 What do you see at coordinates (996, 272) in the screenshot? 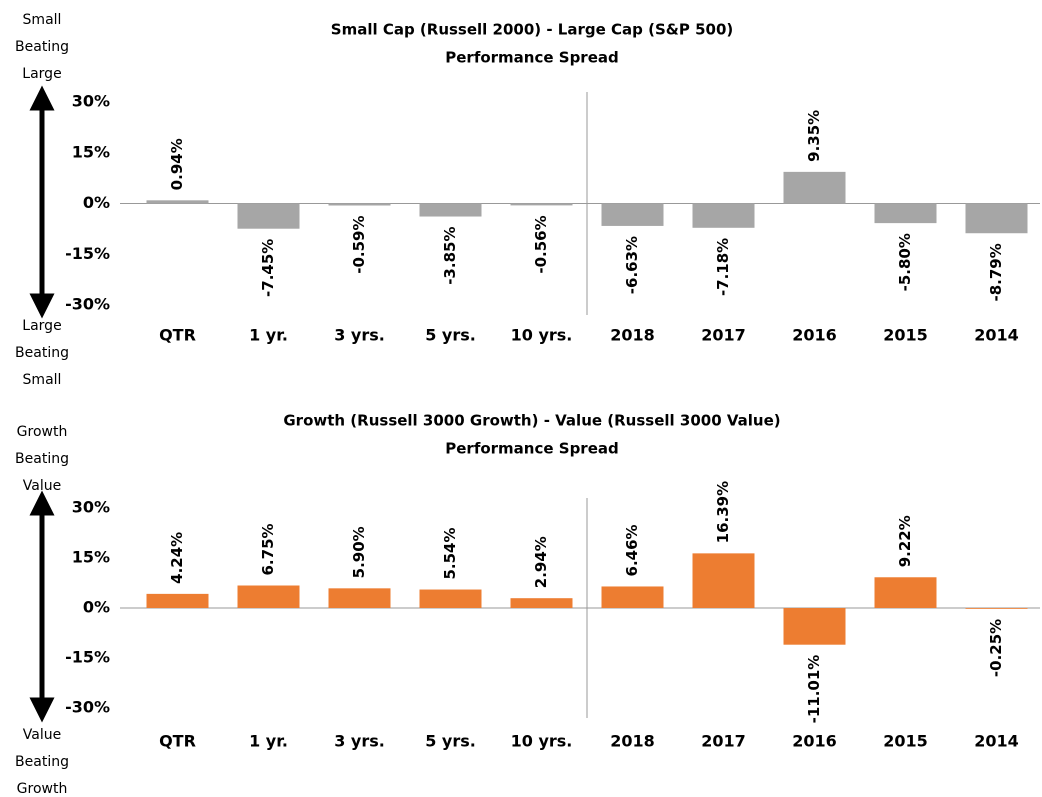
I see `data-label: -8.79%` at bounding box center [996, 272].